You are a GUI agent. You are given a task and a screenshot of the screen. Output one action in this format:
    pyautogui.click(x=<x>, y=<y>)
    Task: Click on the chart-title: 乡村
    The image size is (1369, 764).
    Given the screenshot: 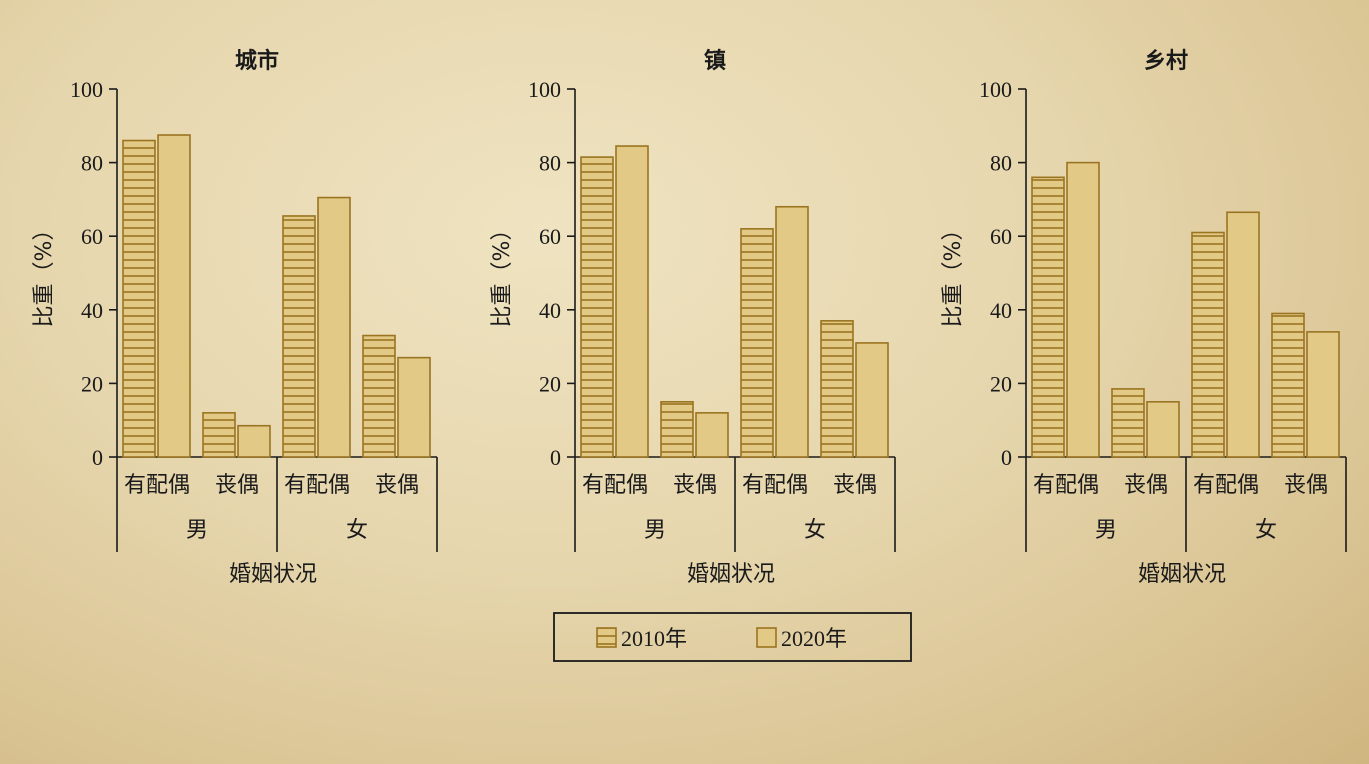 What is the action you would take?
    pyautogui.click(x=1166, y=61)
    